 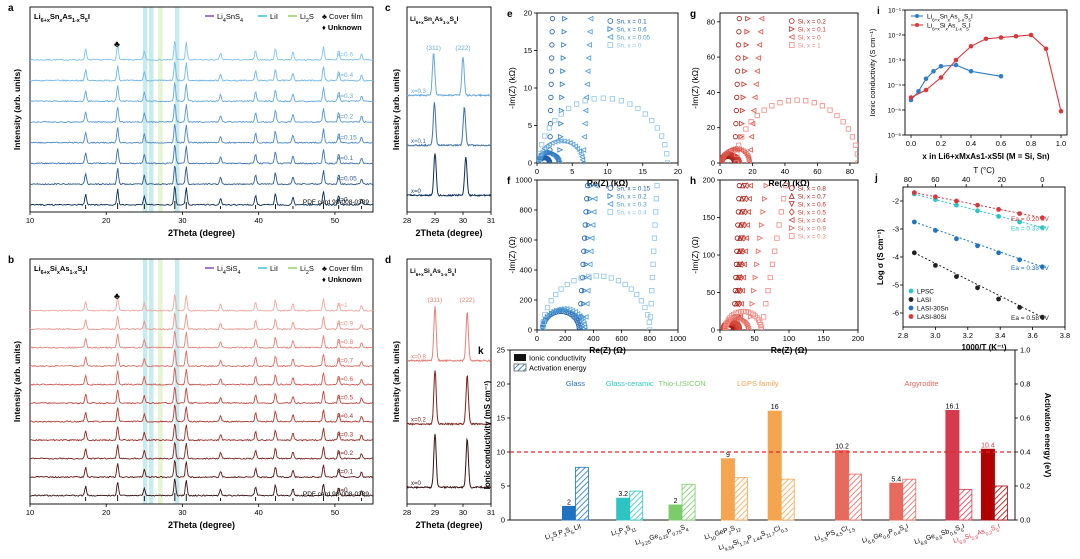 I want to click on bar-value-label: 10.2, so click(x=842, y=447).